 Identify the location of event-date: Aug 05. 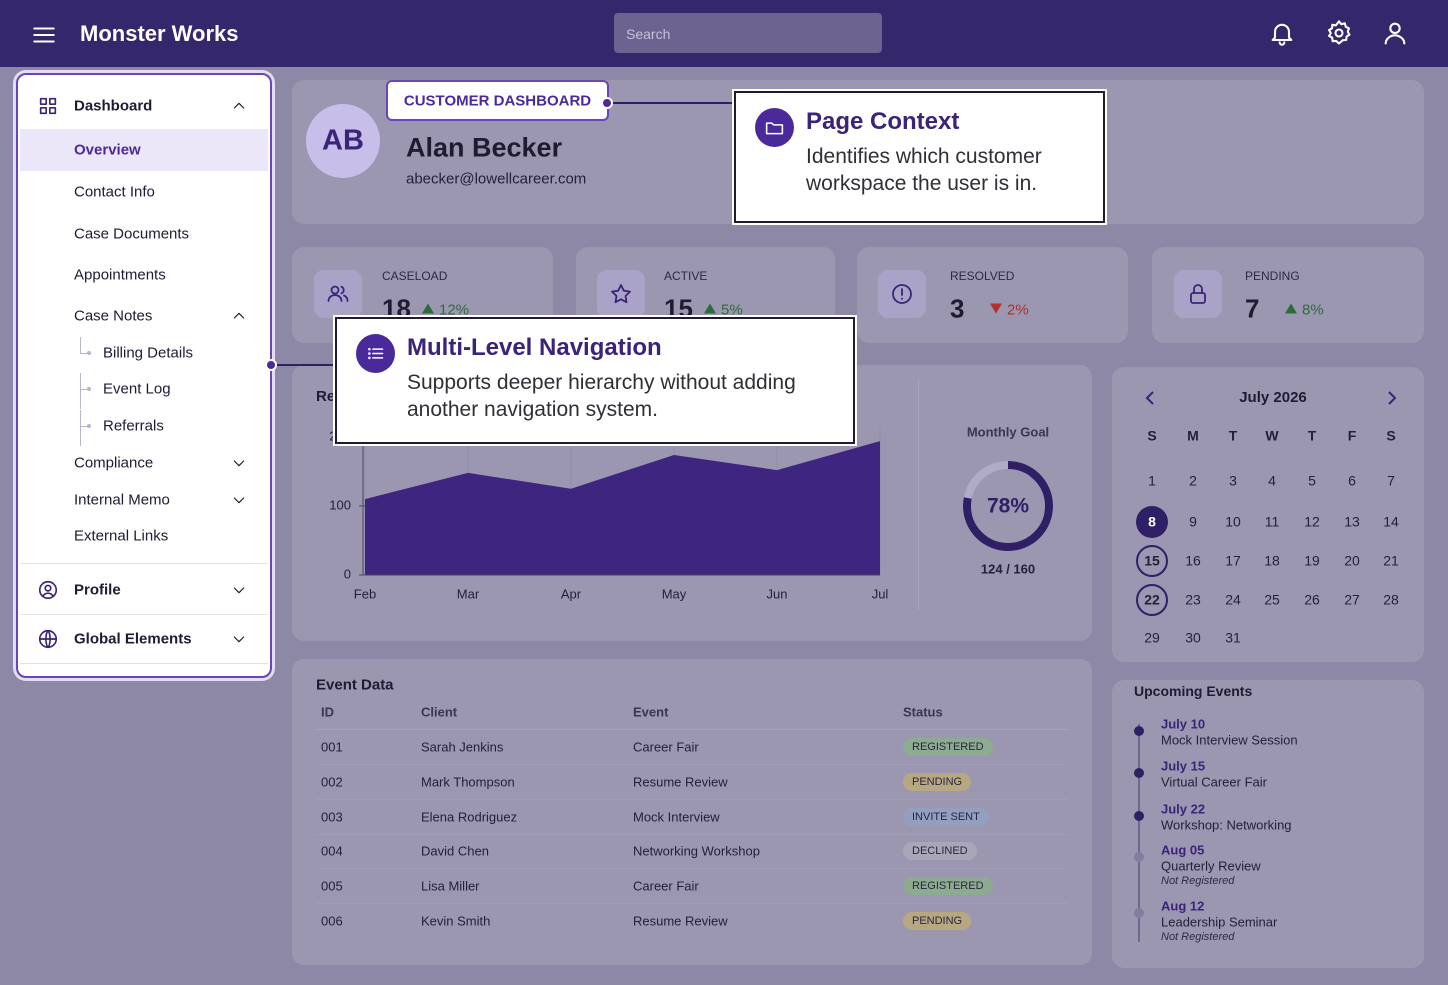
(1183, 850).